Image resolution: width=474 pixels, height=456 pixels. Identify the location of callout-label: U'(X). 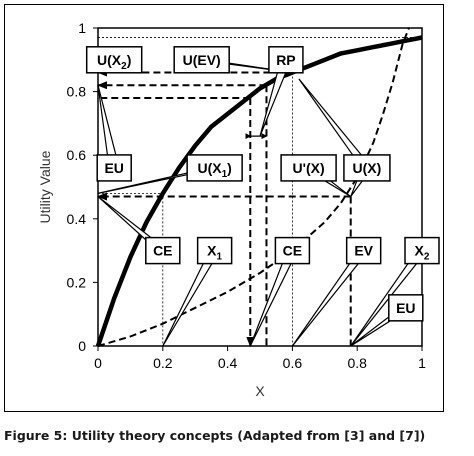
(309, 168).